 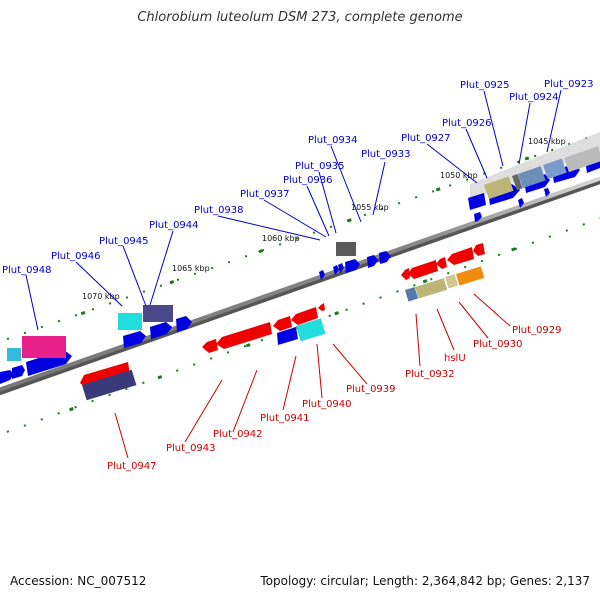 I want to click on ruler-label-1060: 1060 kbp, so click(x=281, y=238).